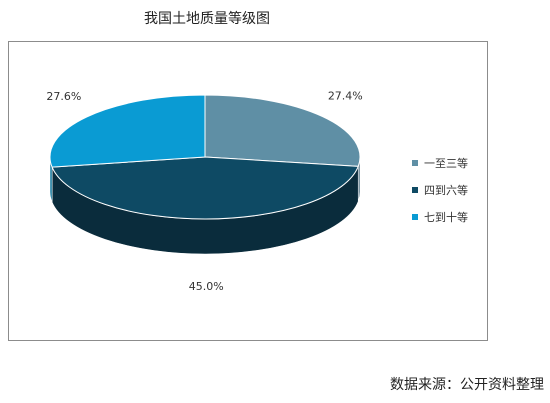 The width and height of the screenshot is (550, 403). What do you see at coordinates (446, 217) in the screenshot?
I see `legend-label-3: 七到十等` at bounding box center [446, 217].